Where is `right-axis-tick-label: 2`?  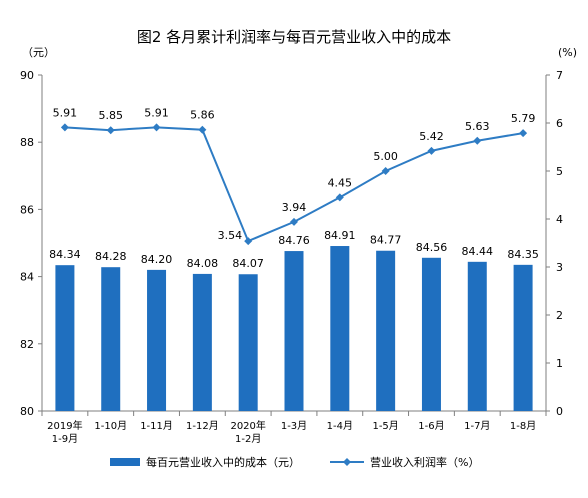 right-axis-tick-label: 2 is located at coordinates (559, 315).